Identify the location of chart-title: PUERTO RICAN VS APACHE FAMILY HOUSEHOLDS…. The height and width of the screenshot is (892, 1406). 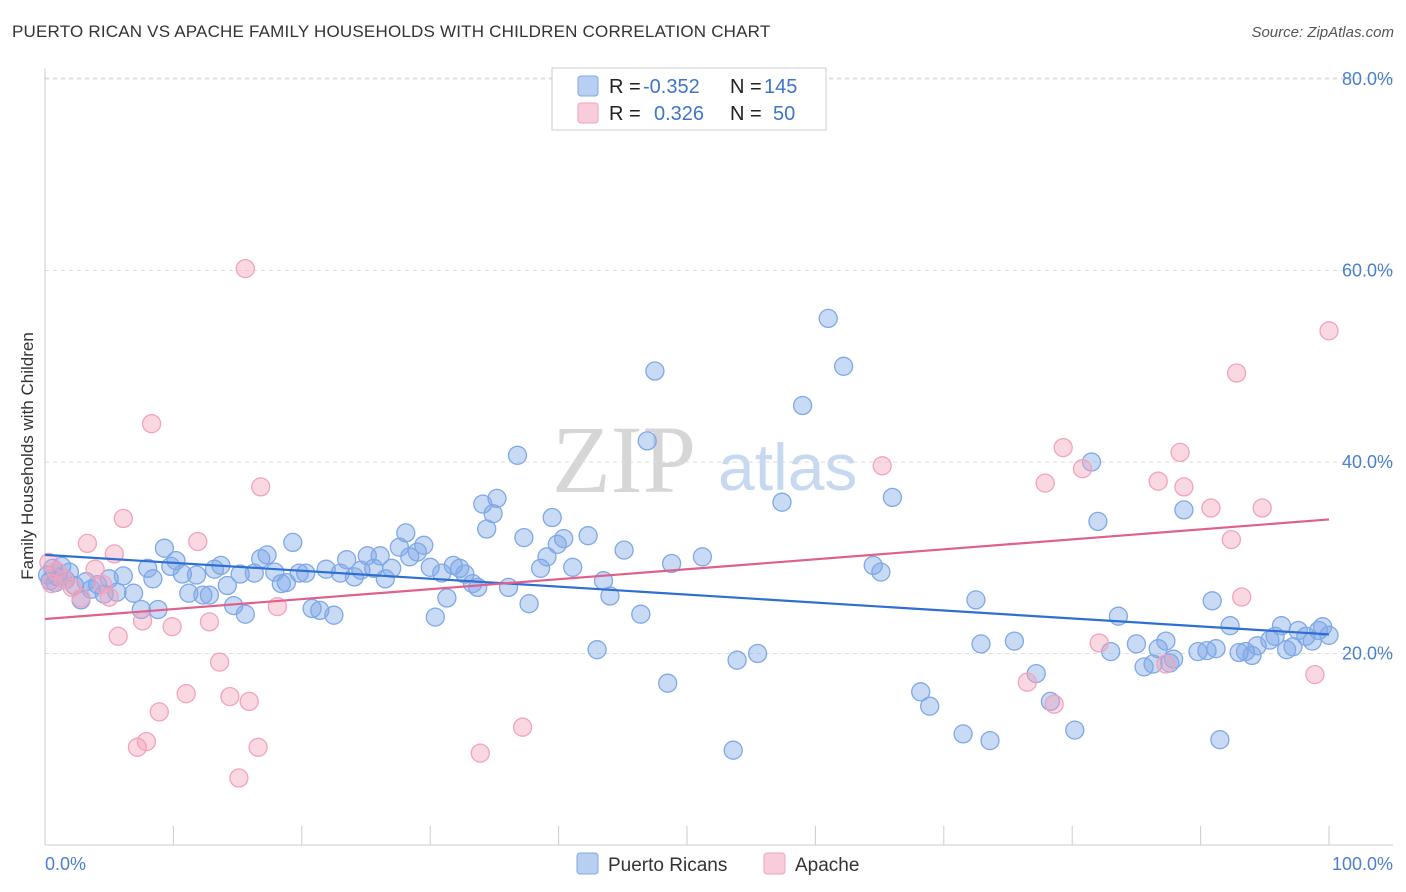
(391, 31).